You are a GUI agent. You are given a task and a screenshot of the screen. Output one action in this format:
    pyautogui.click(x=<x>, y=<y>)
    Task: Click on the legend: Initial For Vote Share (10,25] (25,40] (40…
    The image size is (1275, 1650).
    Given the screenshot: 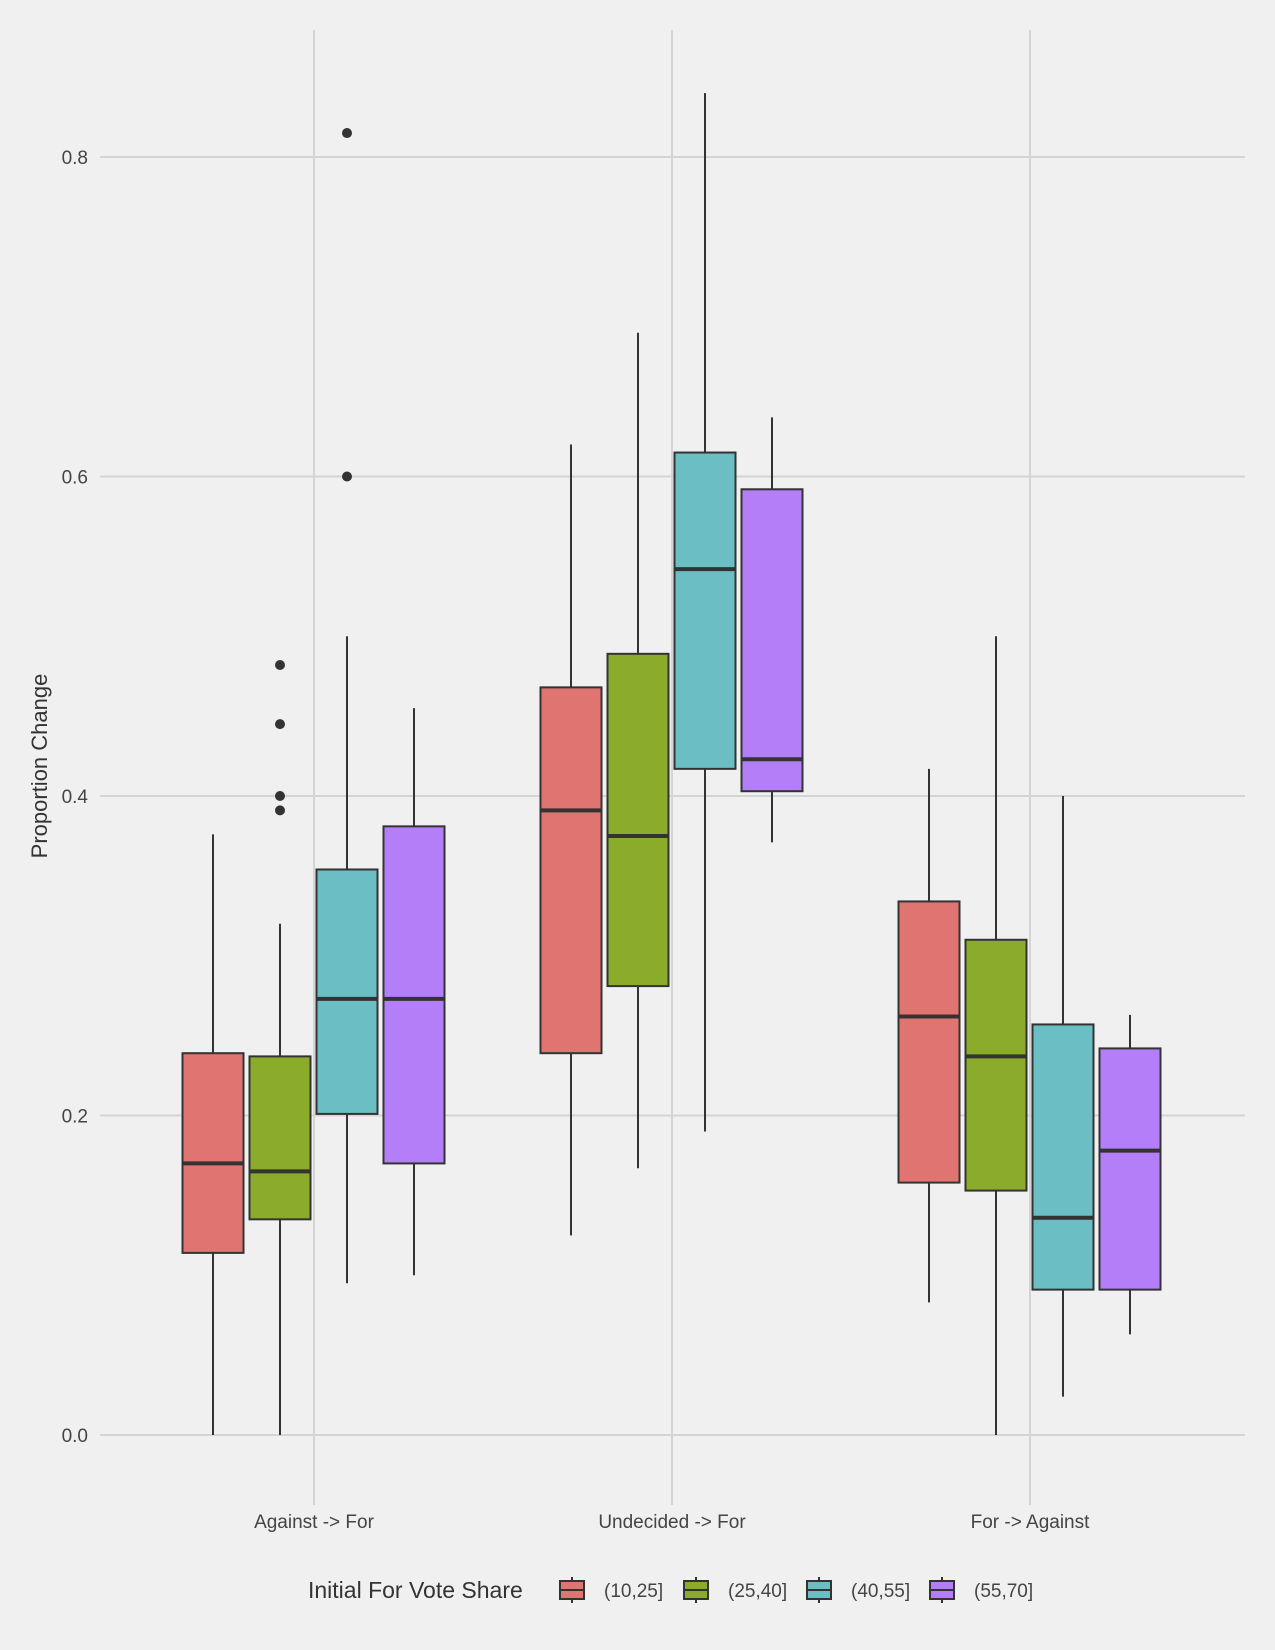 What is the action you would take?
    pyautogui.click(x=670, y=1590)
    